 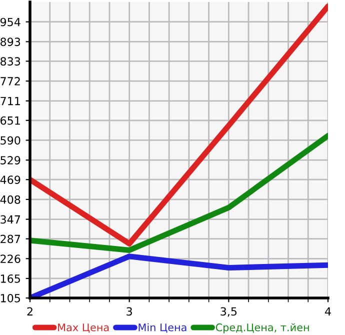 What do you see at coordinates (29, 311) in the screenshot?
I see `x-tick-label: 2` at bounding box center [29, 311].